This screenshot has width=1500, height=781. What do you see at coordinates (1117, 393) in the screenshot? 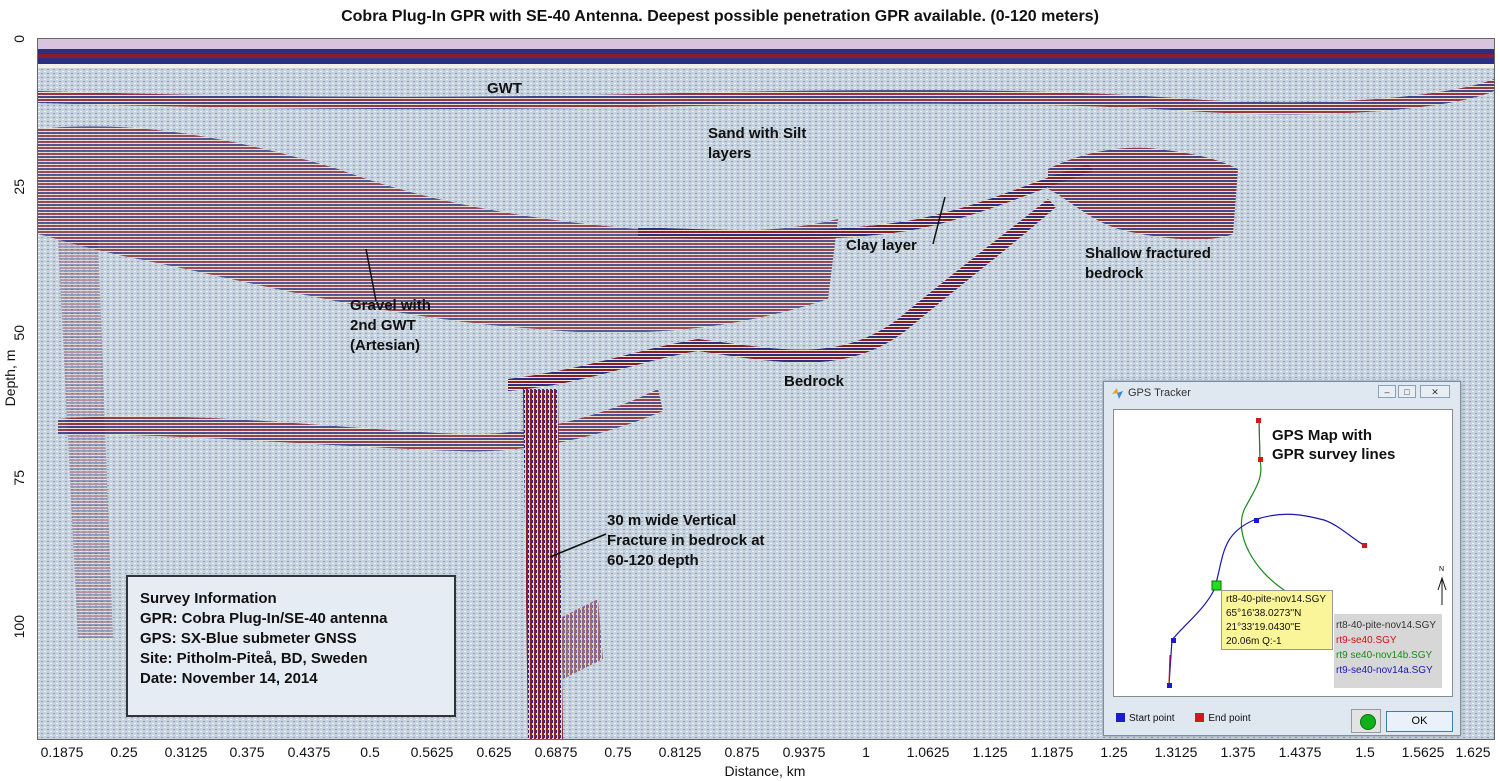
I see `app-logo-icon` at bounding box center [1117, 393].